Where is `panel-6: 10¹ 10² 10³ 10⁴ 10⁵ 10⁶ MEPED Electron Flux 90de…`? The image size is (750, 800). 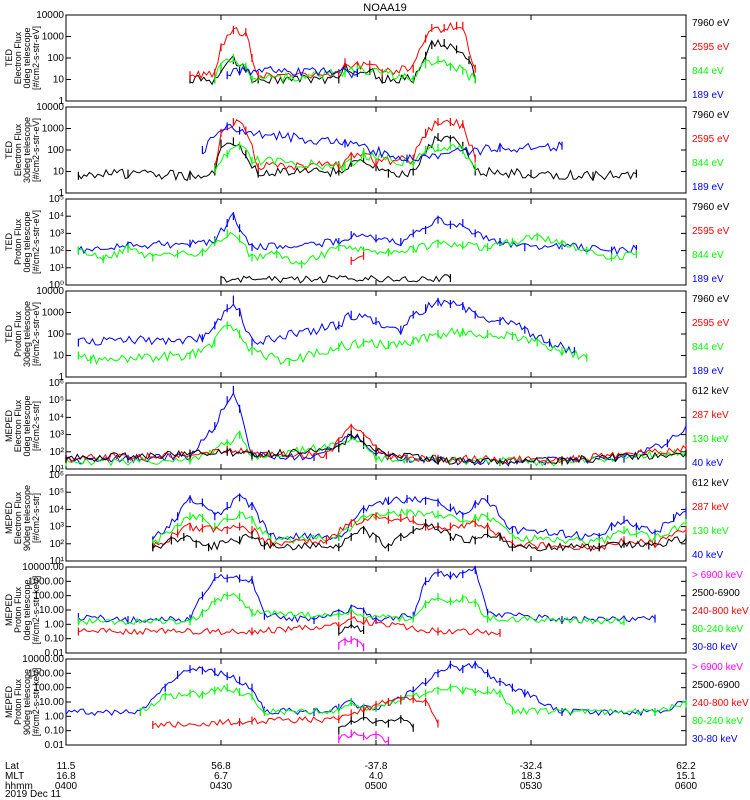 panel-6: 10¹ 10² 10³ 10⁴ 10⁵ 10⁶ MEPED Electron Flux 90de… is located at coordinates (366, 518).